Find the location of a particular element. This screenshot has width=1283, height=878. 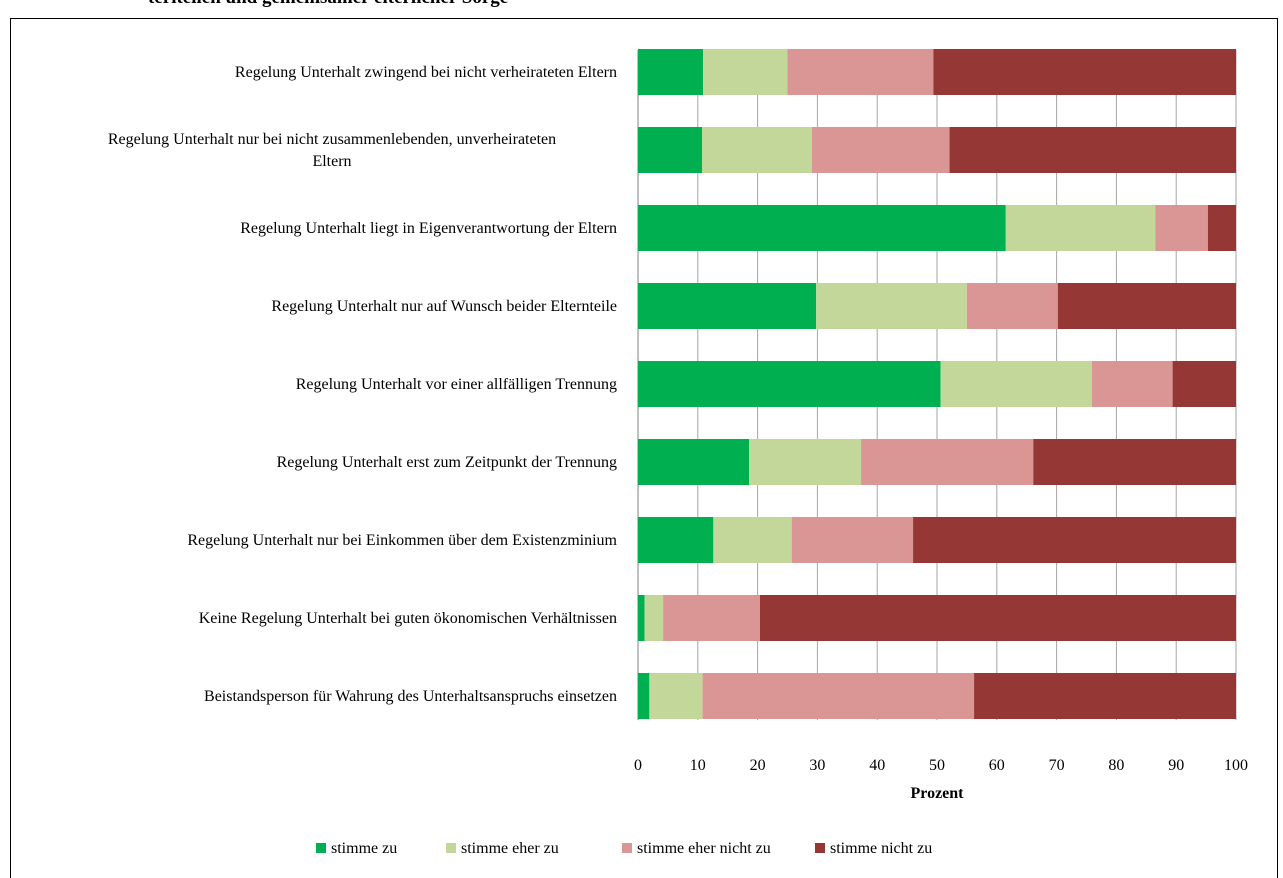

bar-5-stimme-nicht-zu is located at coordinates (1204, 384).